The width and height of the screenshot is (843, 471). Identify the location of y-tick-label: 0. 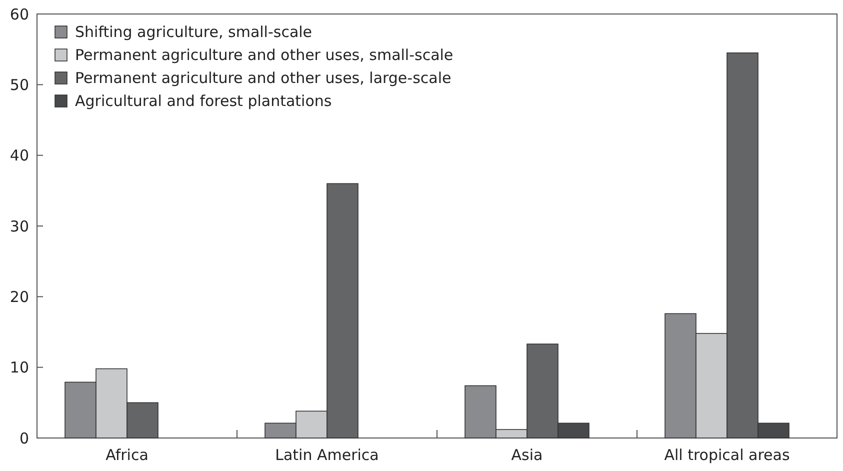
(24, 438).